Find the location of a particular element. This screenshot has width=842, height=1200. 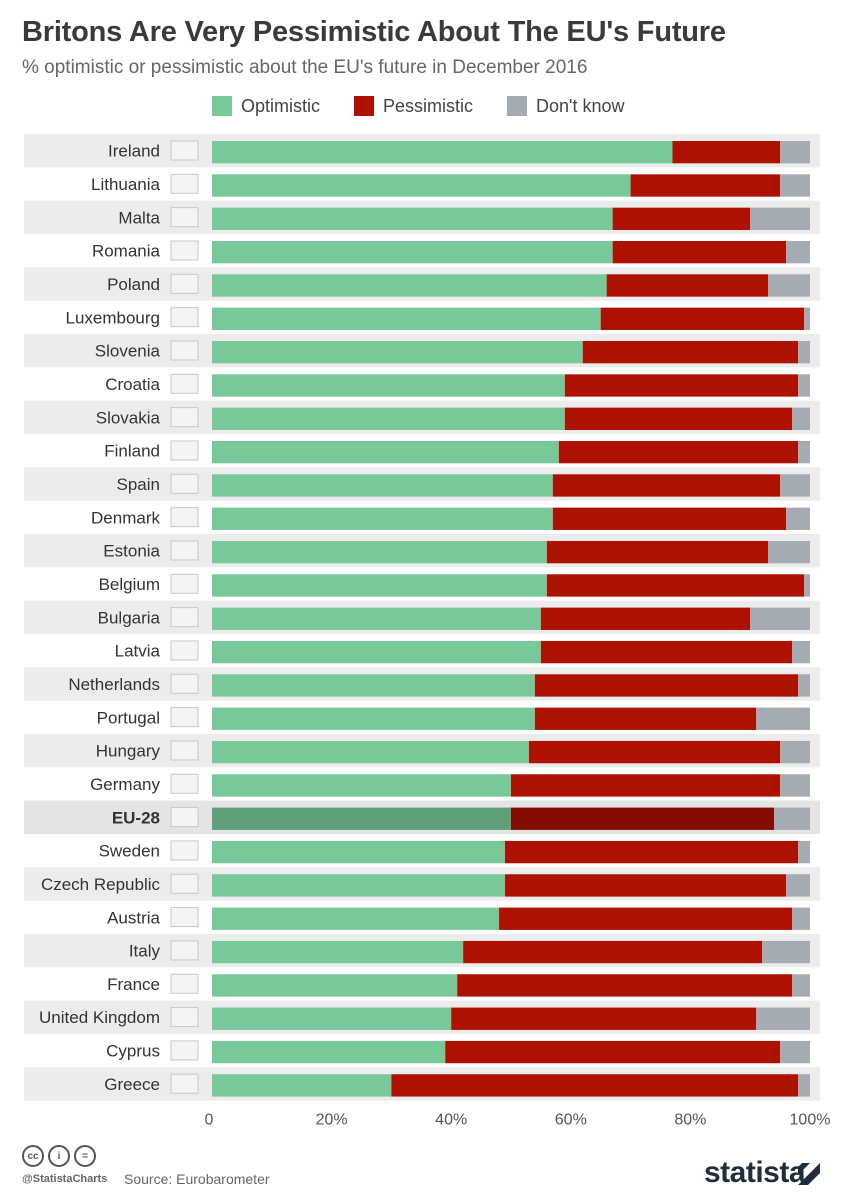

category-label-cyprus: Cyprus is located at coordinates (133, 1051).